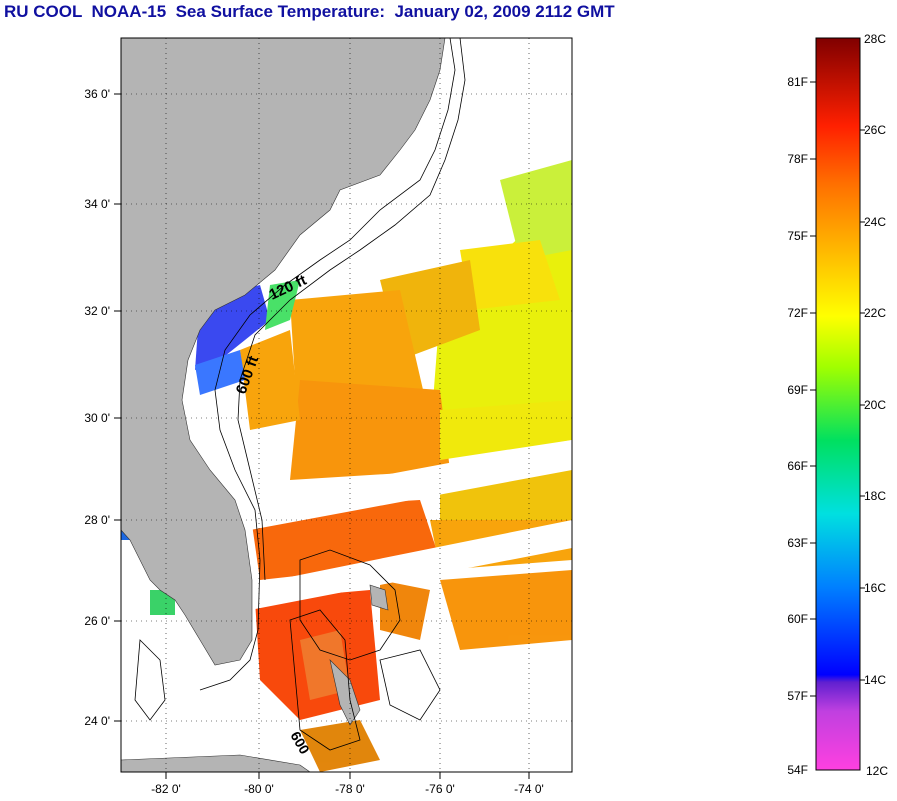 The height and width of the screenshot is (801, 897). I want to click on colorbar-label-f: 57F, so click(797, 696).